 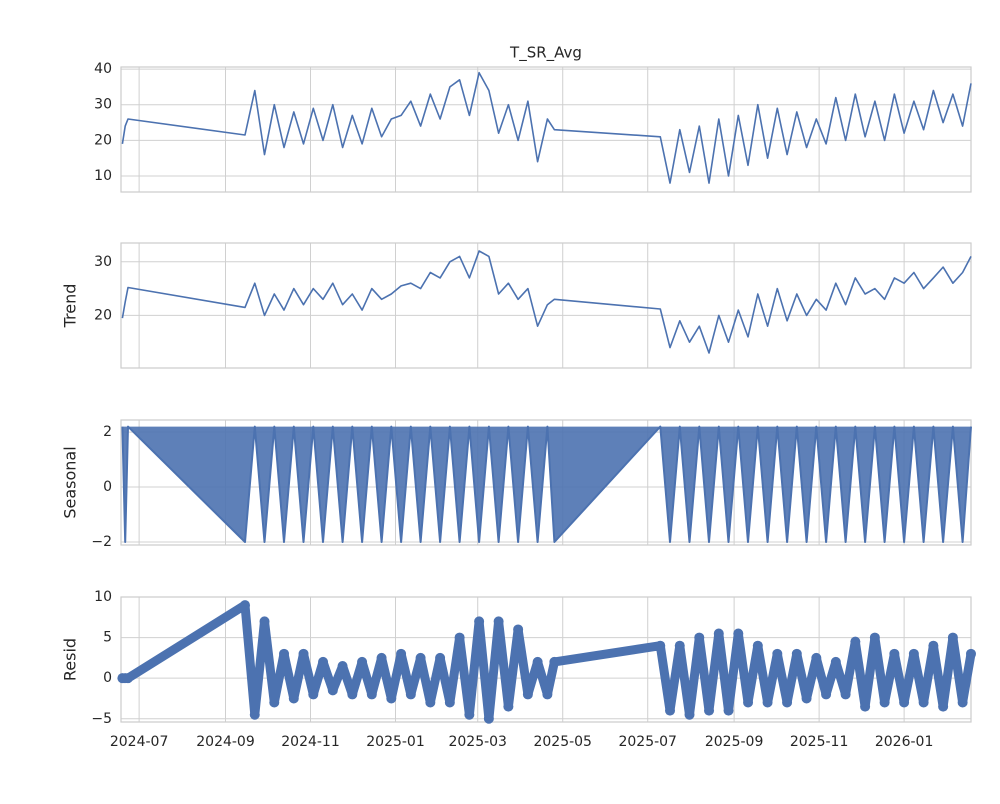 I want to click on y-tick-label: −5, so click(x=101, y=719).